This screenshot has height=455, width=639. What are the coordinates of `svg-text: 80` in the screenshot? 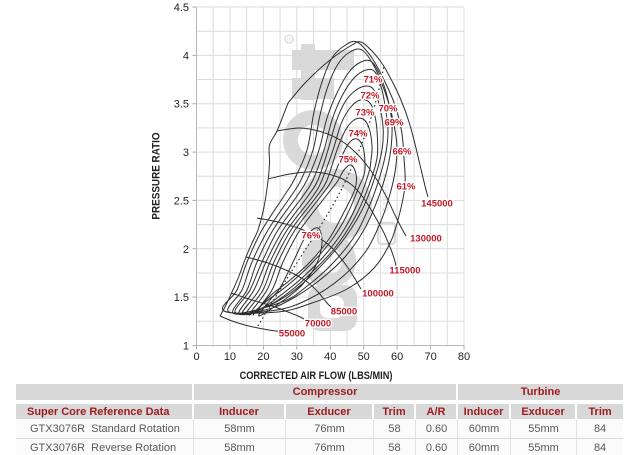 It's located at (464, 357).